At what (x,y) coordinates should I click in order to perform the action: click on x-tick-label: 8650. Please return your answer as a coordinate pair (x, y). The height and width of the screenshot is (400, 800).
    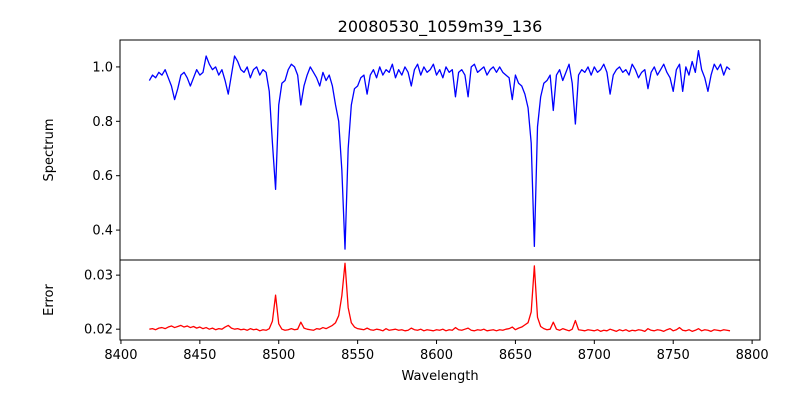
    Looking at the image, I should click on (515, 355).